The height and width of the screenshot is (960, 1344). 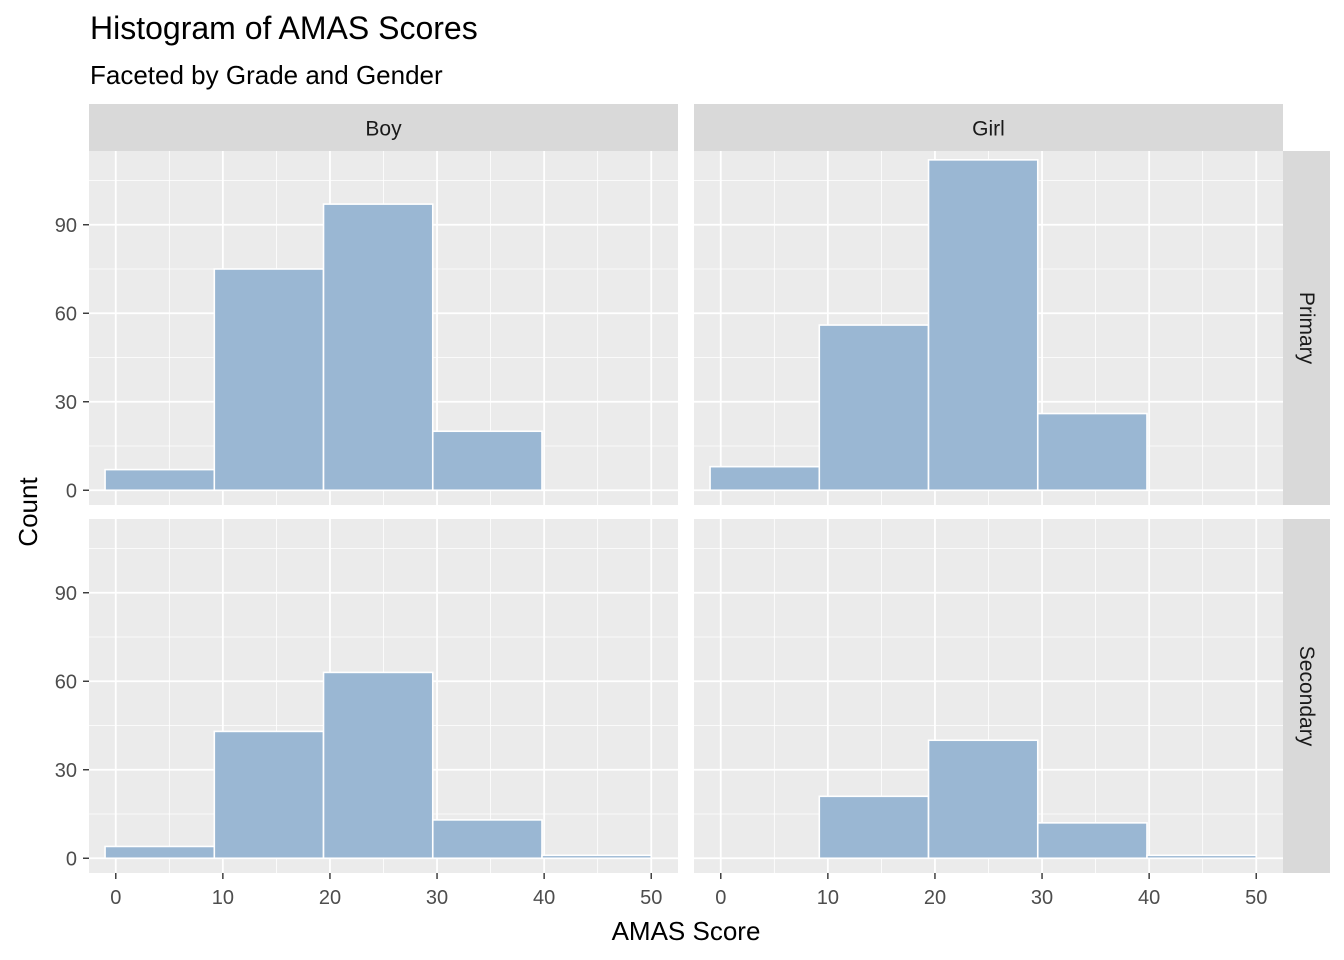 I want to click on strip-primary, so click(x=1306, y=328).